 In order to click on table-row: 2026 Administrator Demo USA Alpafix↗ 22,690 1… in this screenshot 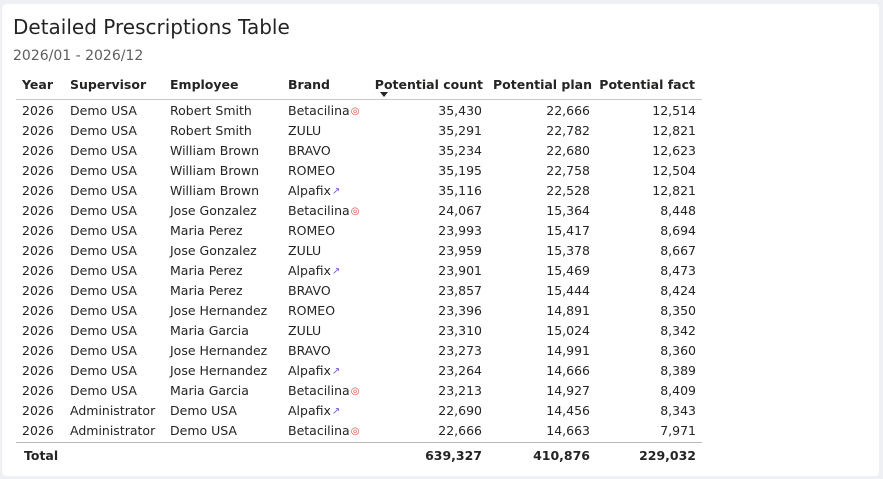, I will do `click(359, 411)`.